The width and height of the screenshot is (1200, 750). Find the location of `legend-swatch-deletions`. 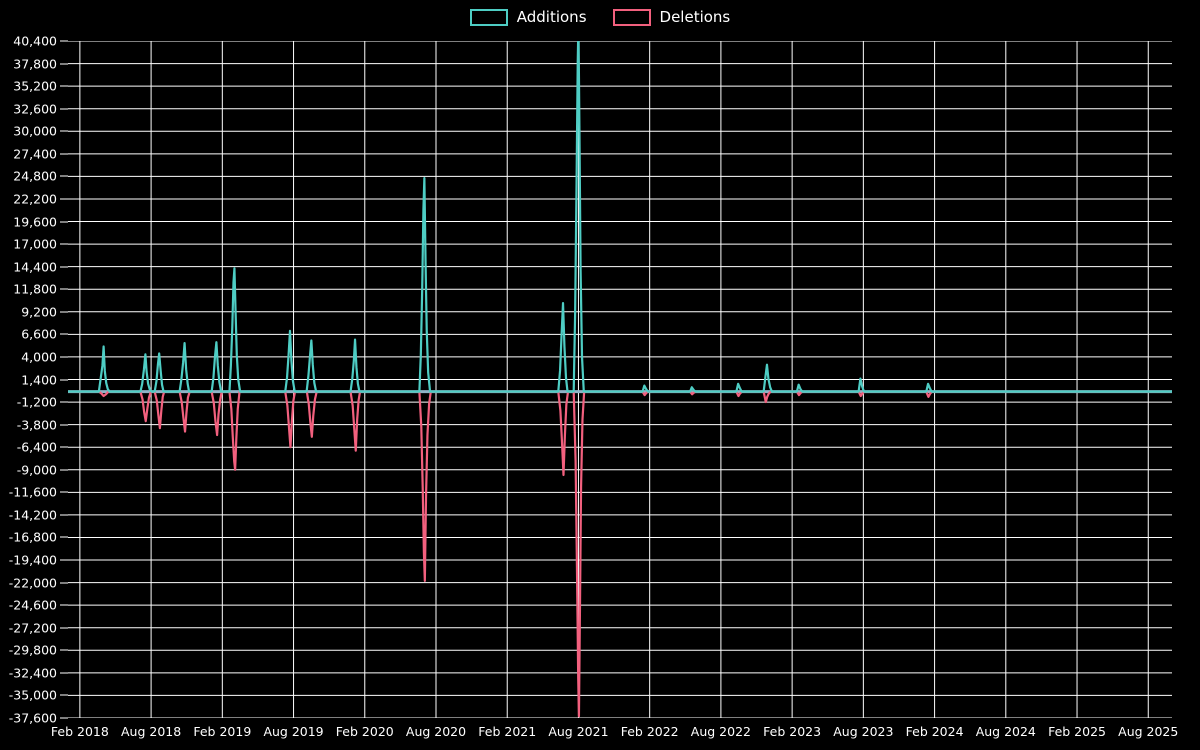

legend-swatch-deletions is located at coordinates (631, 17).